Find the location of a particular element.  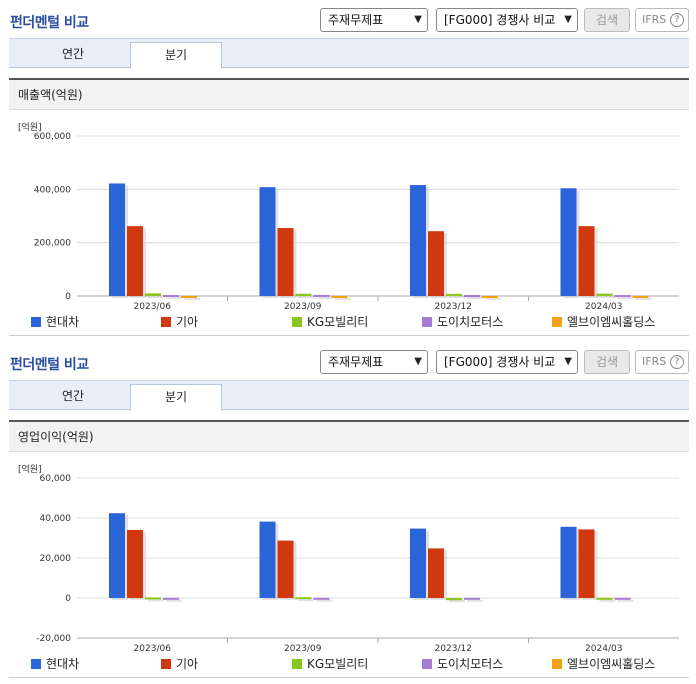

period-tabs: 연간 분기 is located at coordinates (349, 53).